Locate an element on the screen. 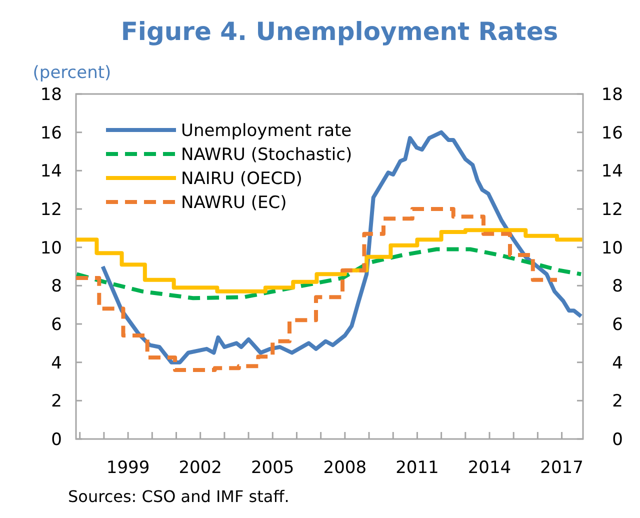 This screenshot has width=640, height=518. legend-label: NAIRU (OECD) is located at coordinates (241, 179).